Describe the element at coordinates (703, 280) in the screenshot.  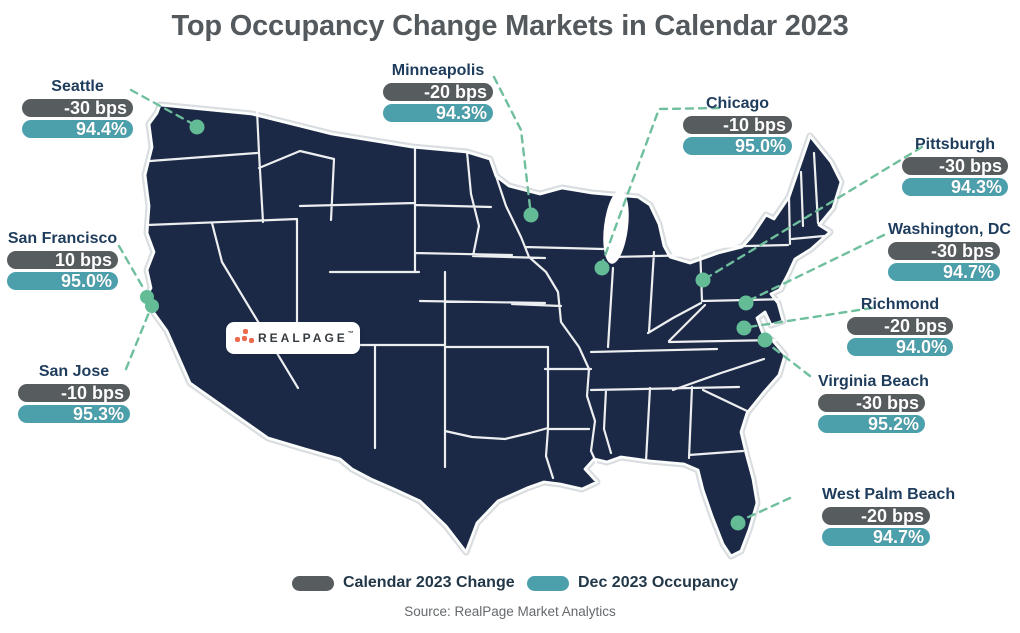
I see `pittsburgh-marker-dot` at that location.